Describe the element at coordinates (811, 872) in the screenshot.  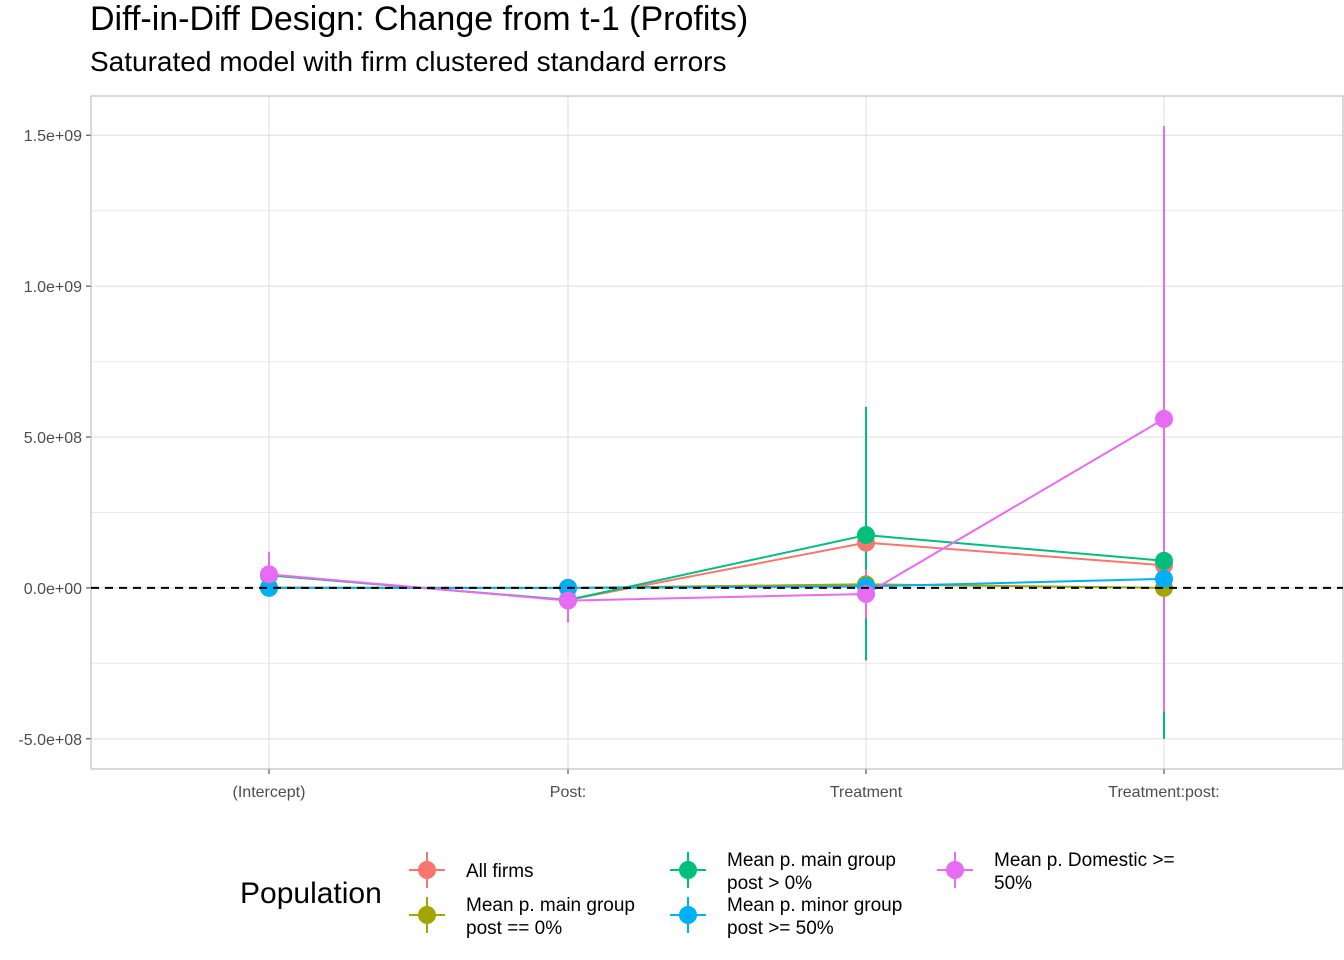
I see `legend-label: Mean p. main group post > 0%` at that location.